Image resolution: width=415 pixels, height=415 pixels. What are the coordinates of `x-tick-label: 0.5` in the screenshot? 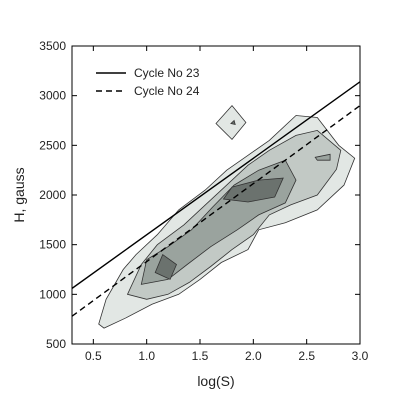 It's located at (93, 356).